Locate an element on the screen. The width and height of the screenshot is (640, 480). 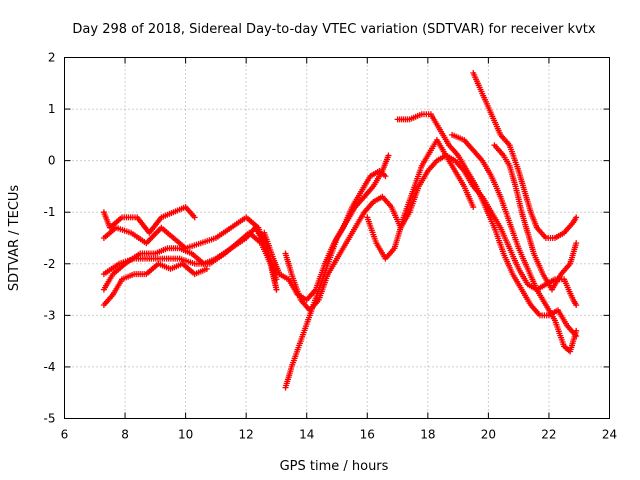
y-tick-label: -3 is located at coordinates (50, 315).